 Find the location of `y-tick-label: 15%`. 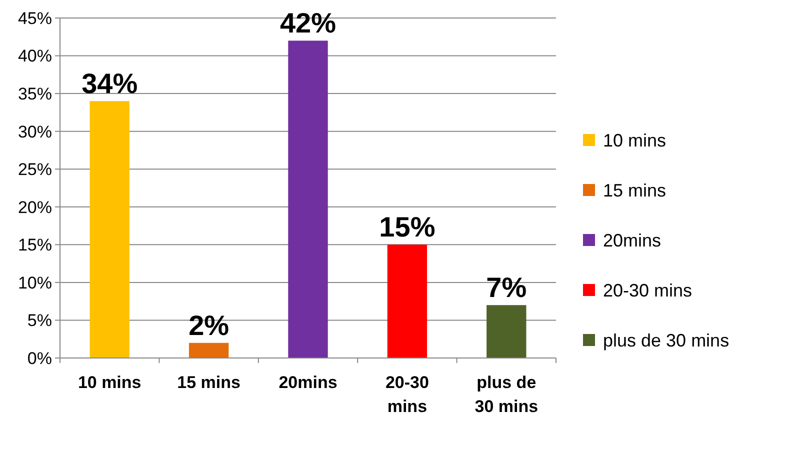

y-tick-label: 15% is located at coordinates (35, 245).